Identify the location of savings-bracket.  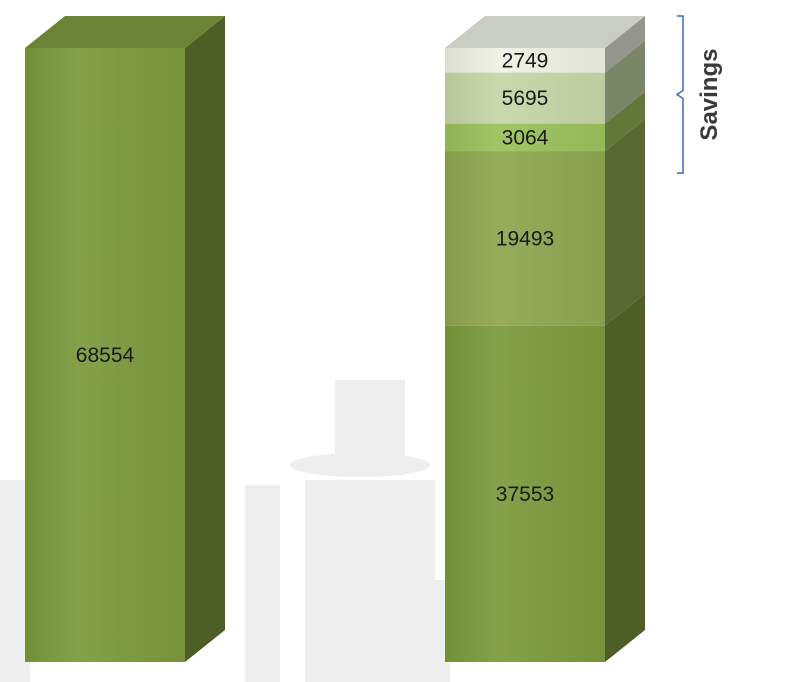
(679, 94).